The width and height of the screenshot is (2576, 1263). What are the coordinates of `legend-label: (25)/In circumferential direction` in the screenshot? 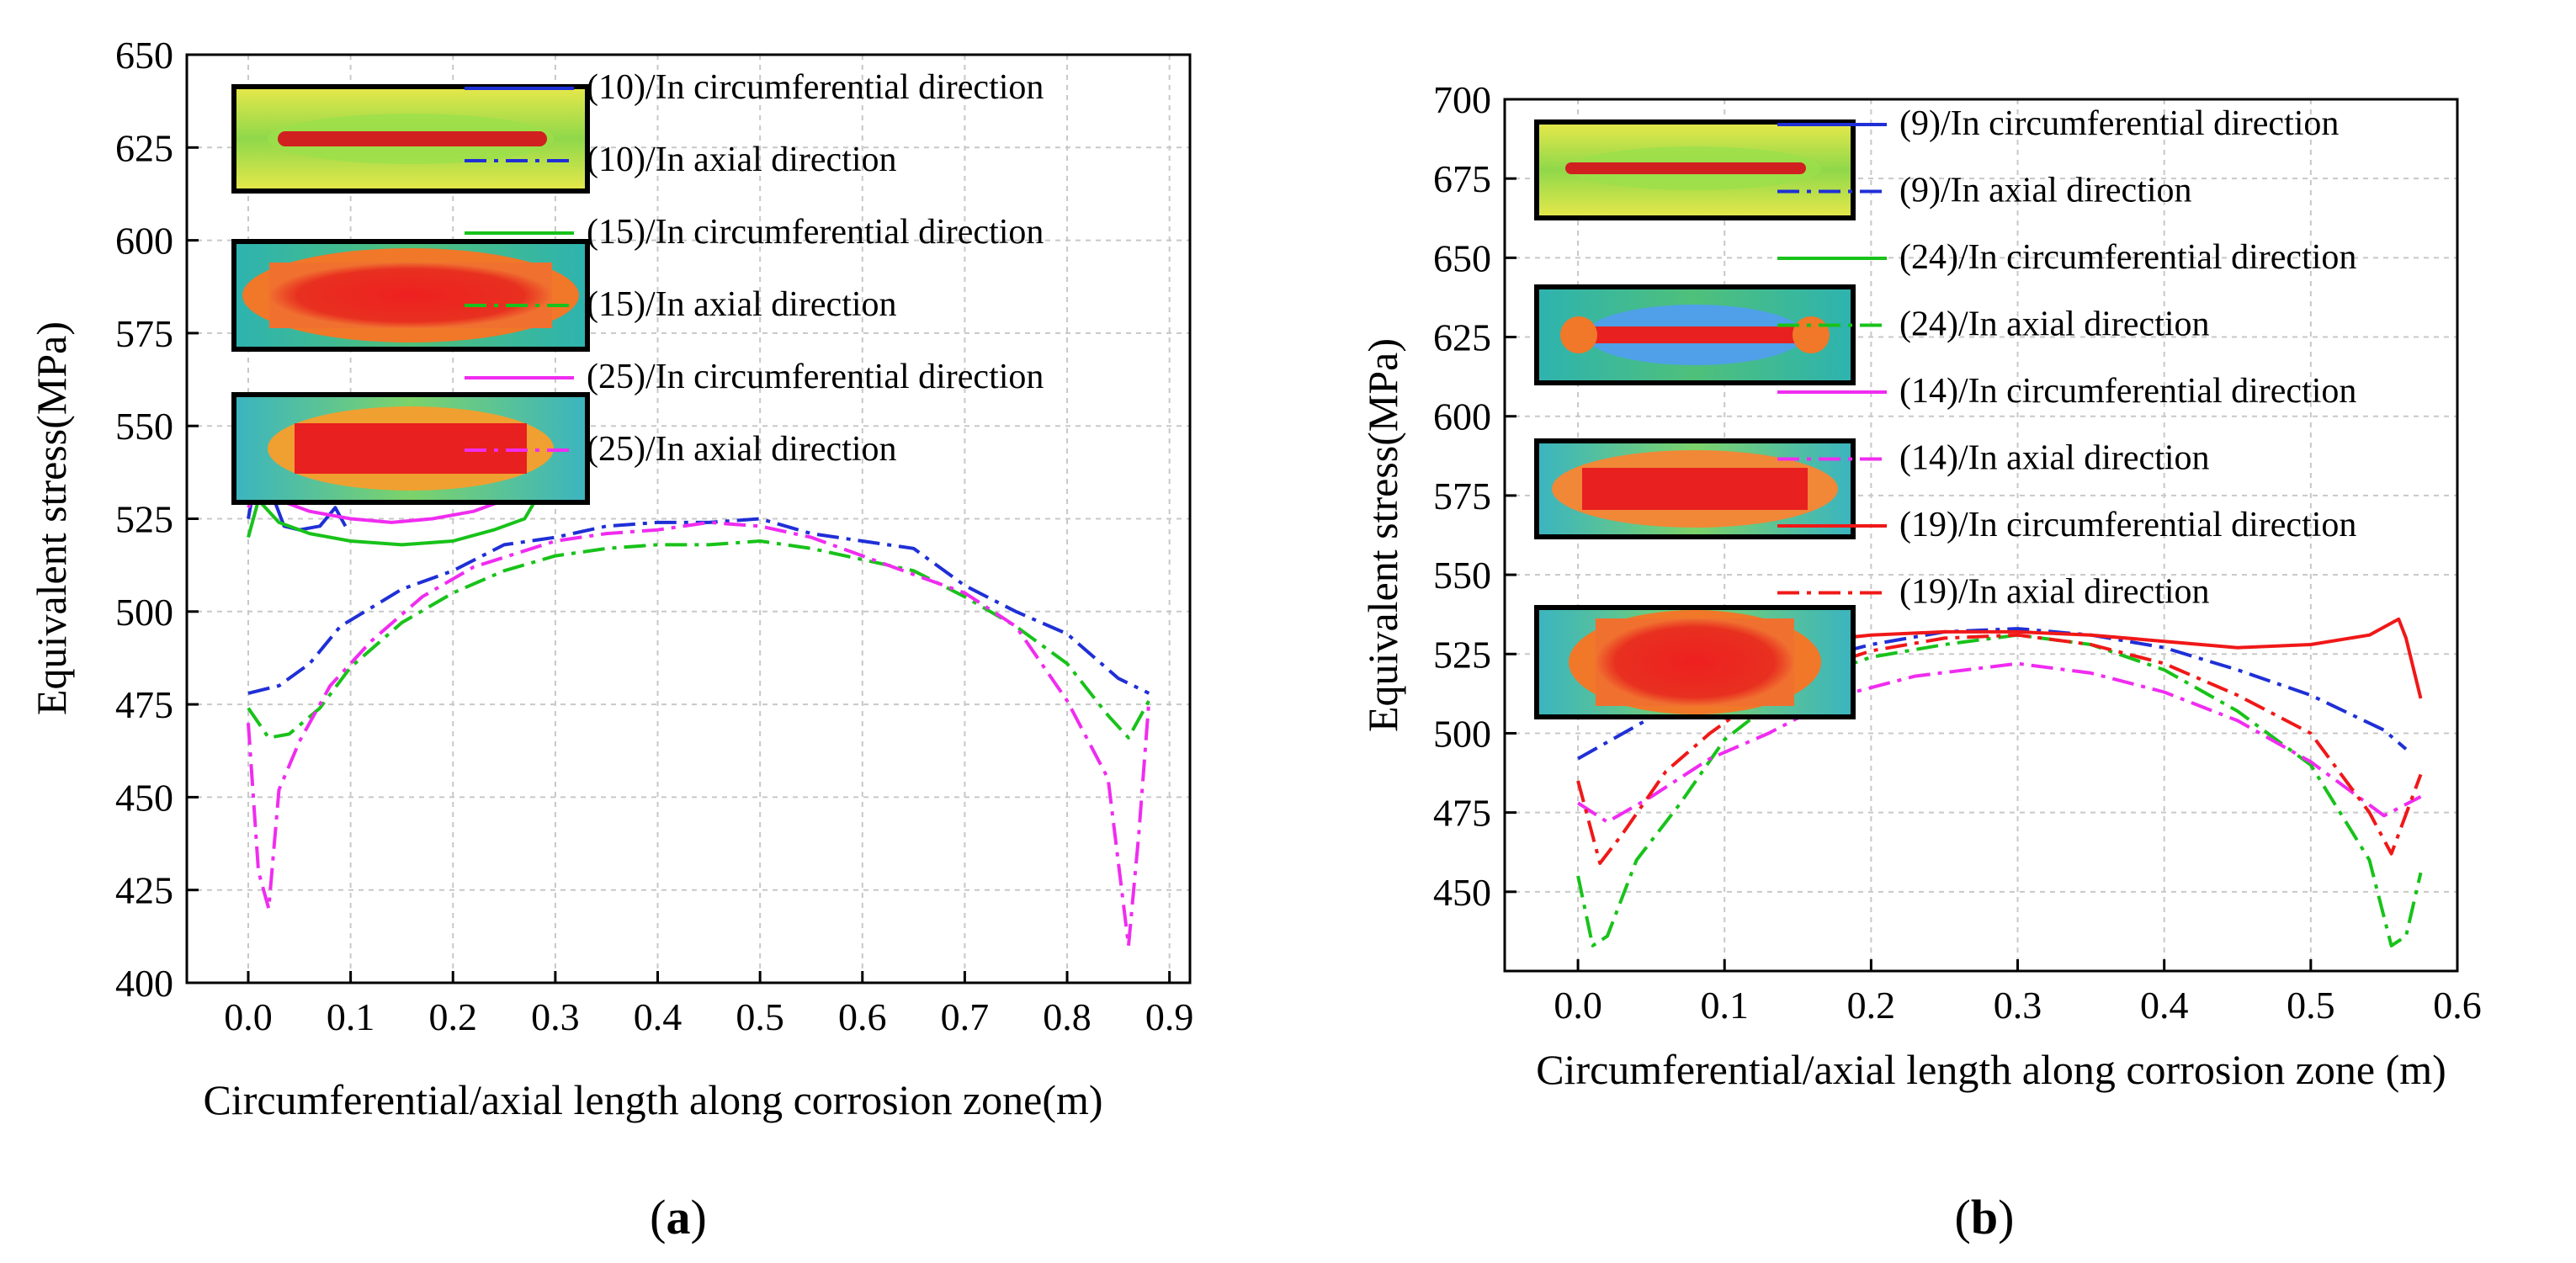 It's located at (815, 377).